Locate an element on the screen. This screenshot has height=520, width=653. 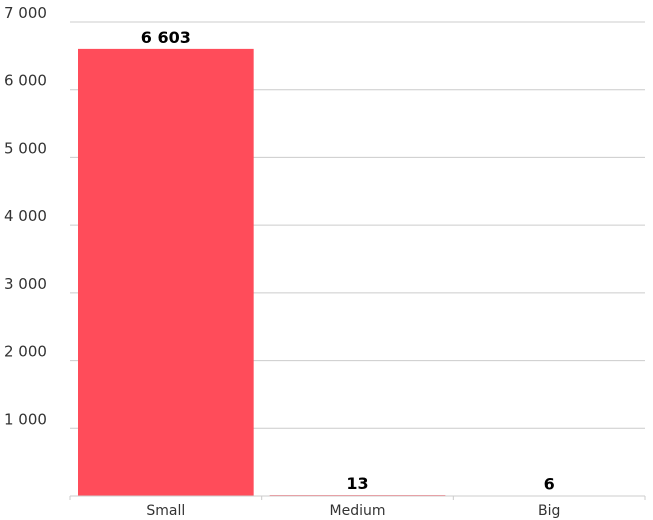
y-tick-label: 6 000 is located at coordinates (25, 81).